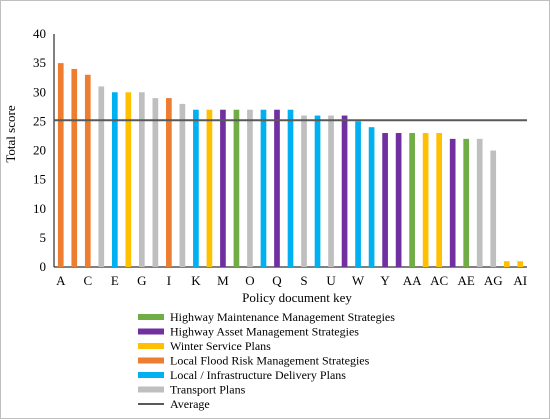 This screenshot has width=550, height=419. I want to click on legend-swatch-transport, so click(151, 389).